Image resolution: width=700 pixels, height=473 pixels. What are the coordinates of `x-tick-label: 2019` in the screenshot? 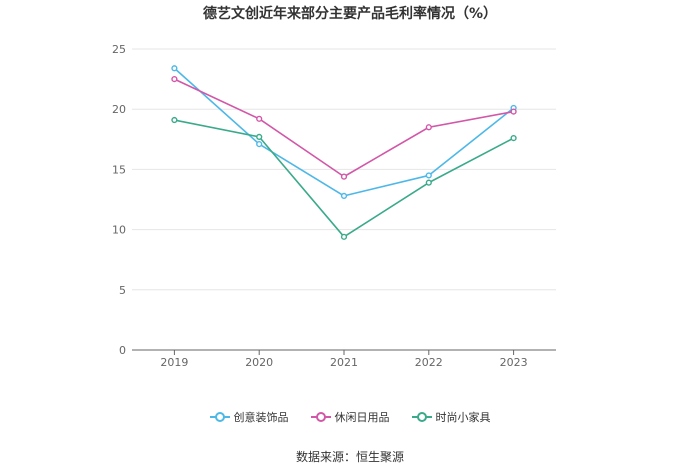 It's located at (174, 362).